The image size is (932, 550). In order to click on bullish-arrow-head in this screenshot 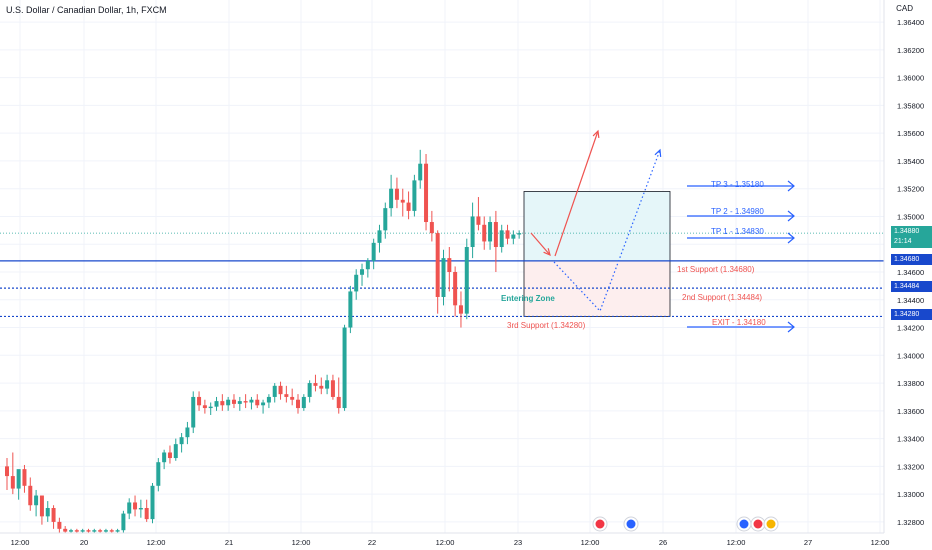, I will do `click(596, 134)`.